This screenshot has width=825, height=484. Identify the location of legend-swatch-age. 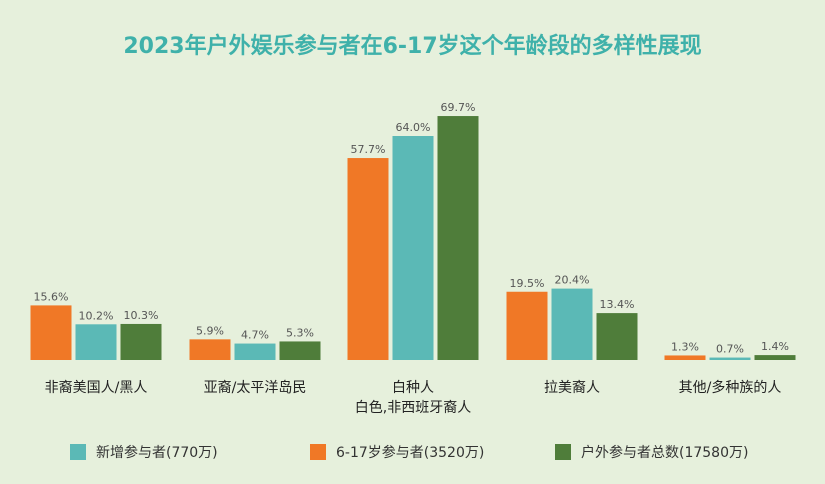
(318, 452).